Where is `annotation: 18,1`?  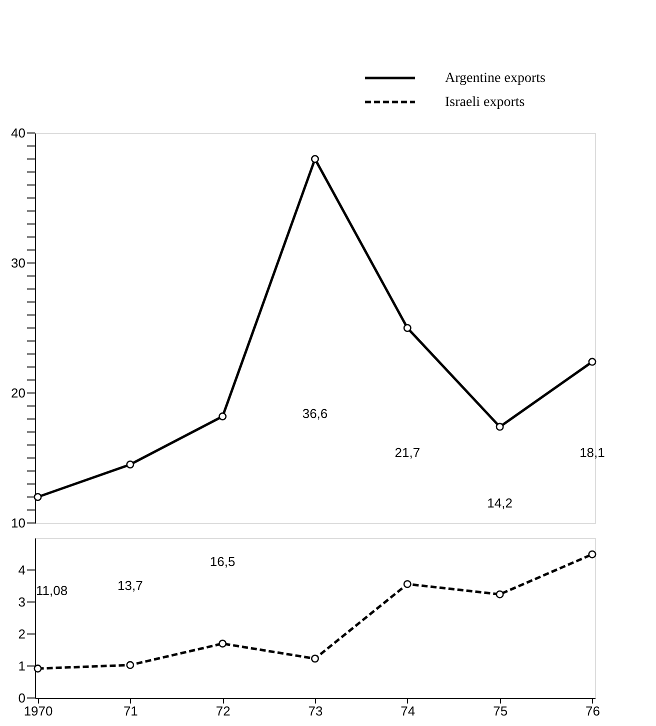 annotation: 18,1 is located at coordinates (592, 452).